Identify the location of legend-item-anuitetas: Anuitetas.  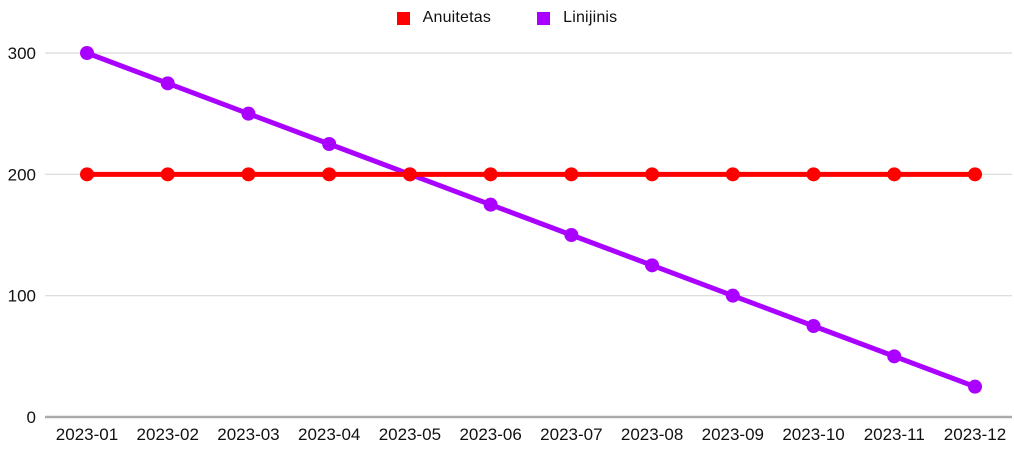
(444, 18).